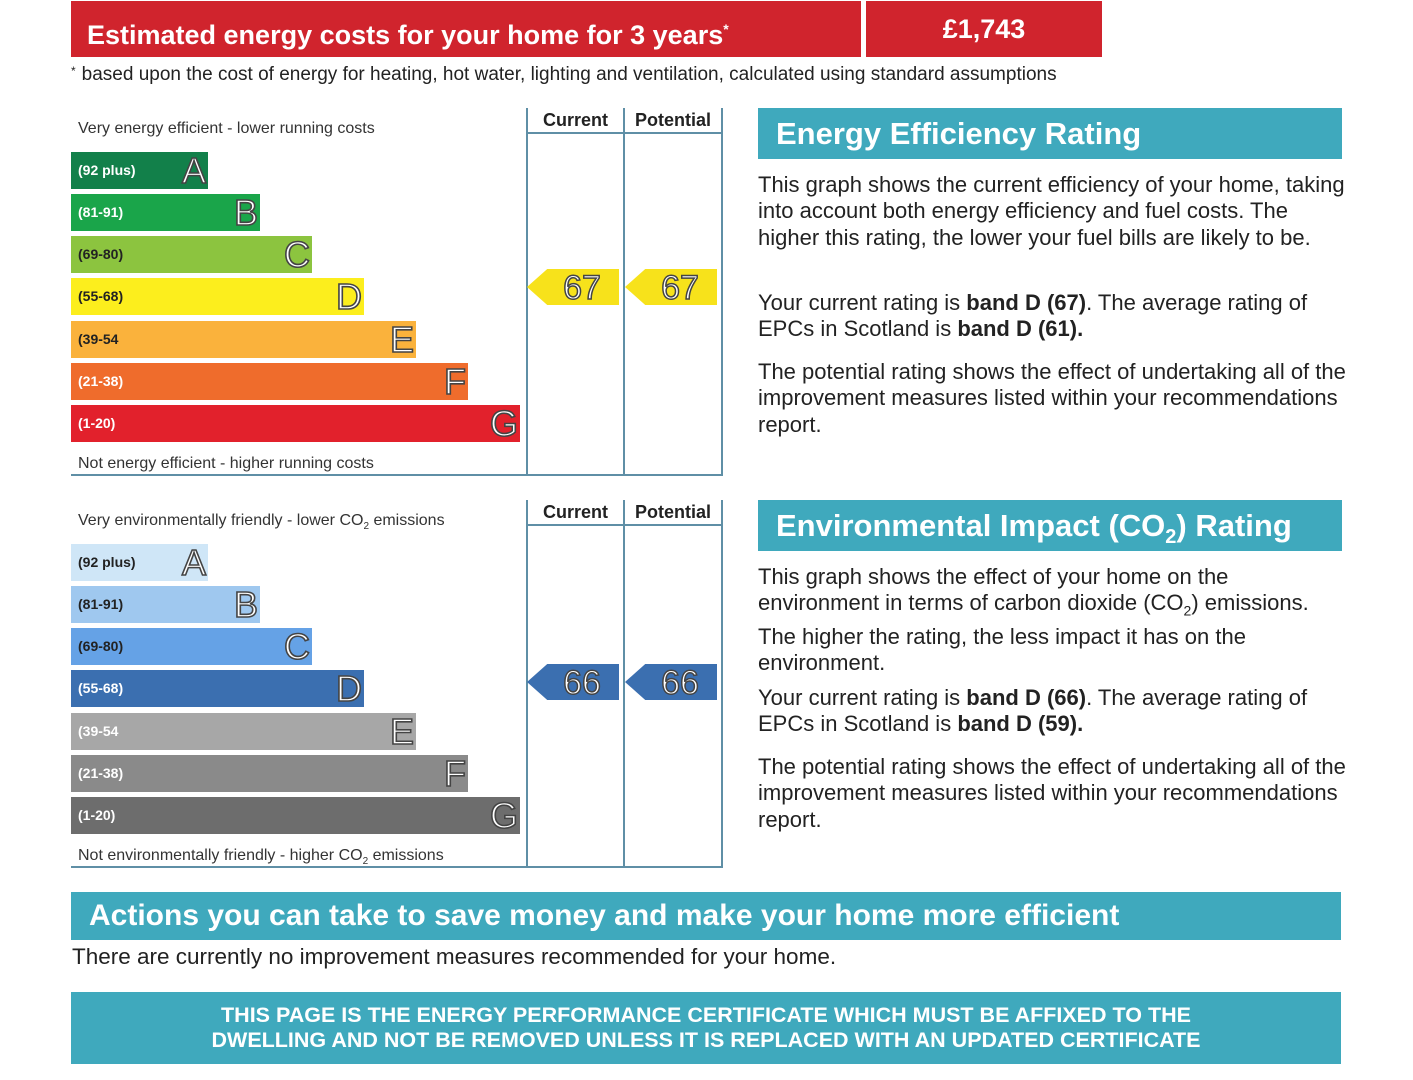  Describe the element at coordinates (1050, 133) in the screenshot. I see `energy-efficiency-heading: Energy Efficiency Rating` at that location.